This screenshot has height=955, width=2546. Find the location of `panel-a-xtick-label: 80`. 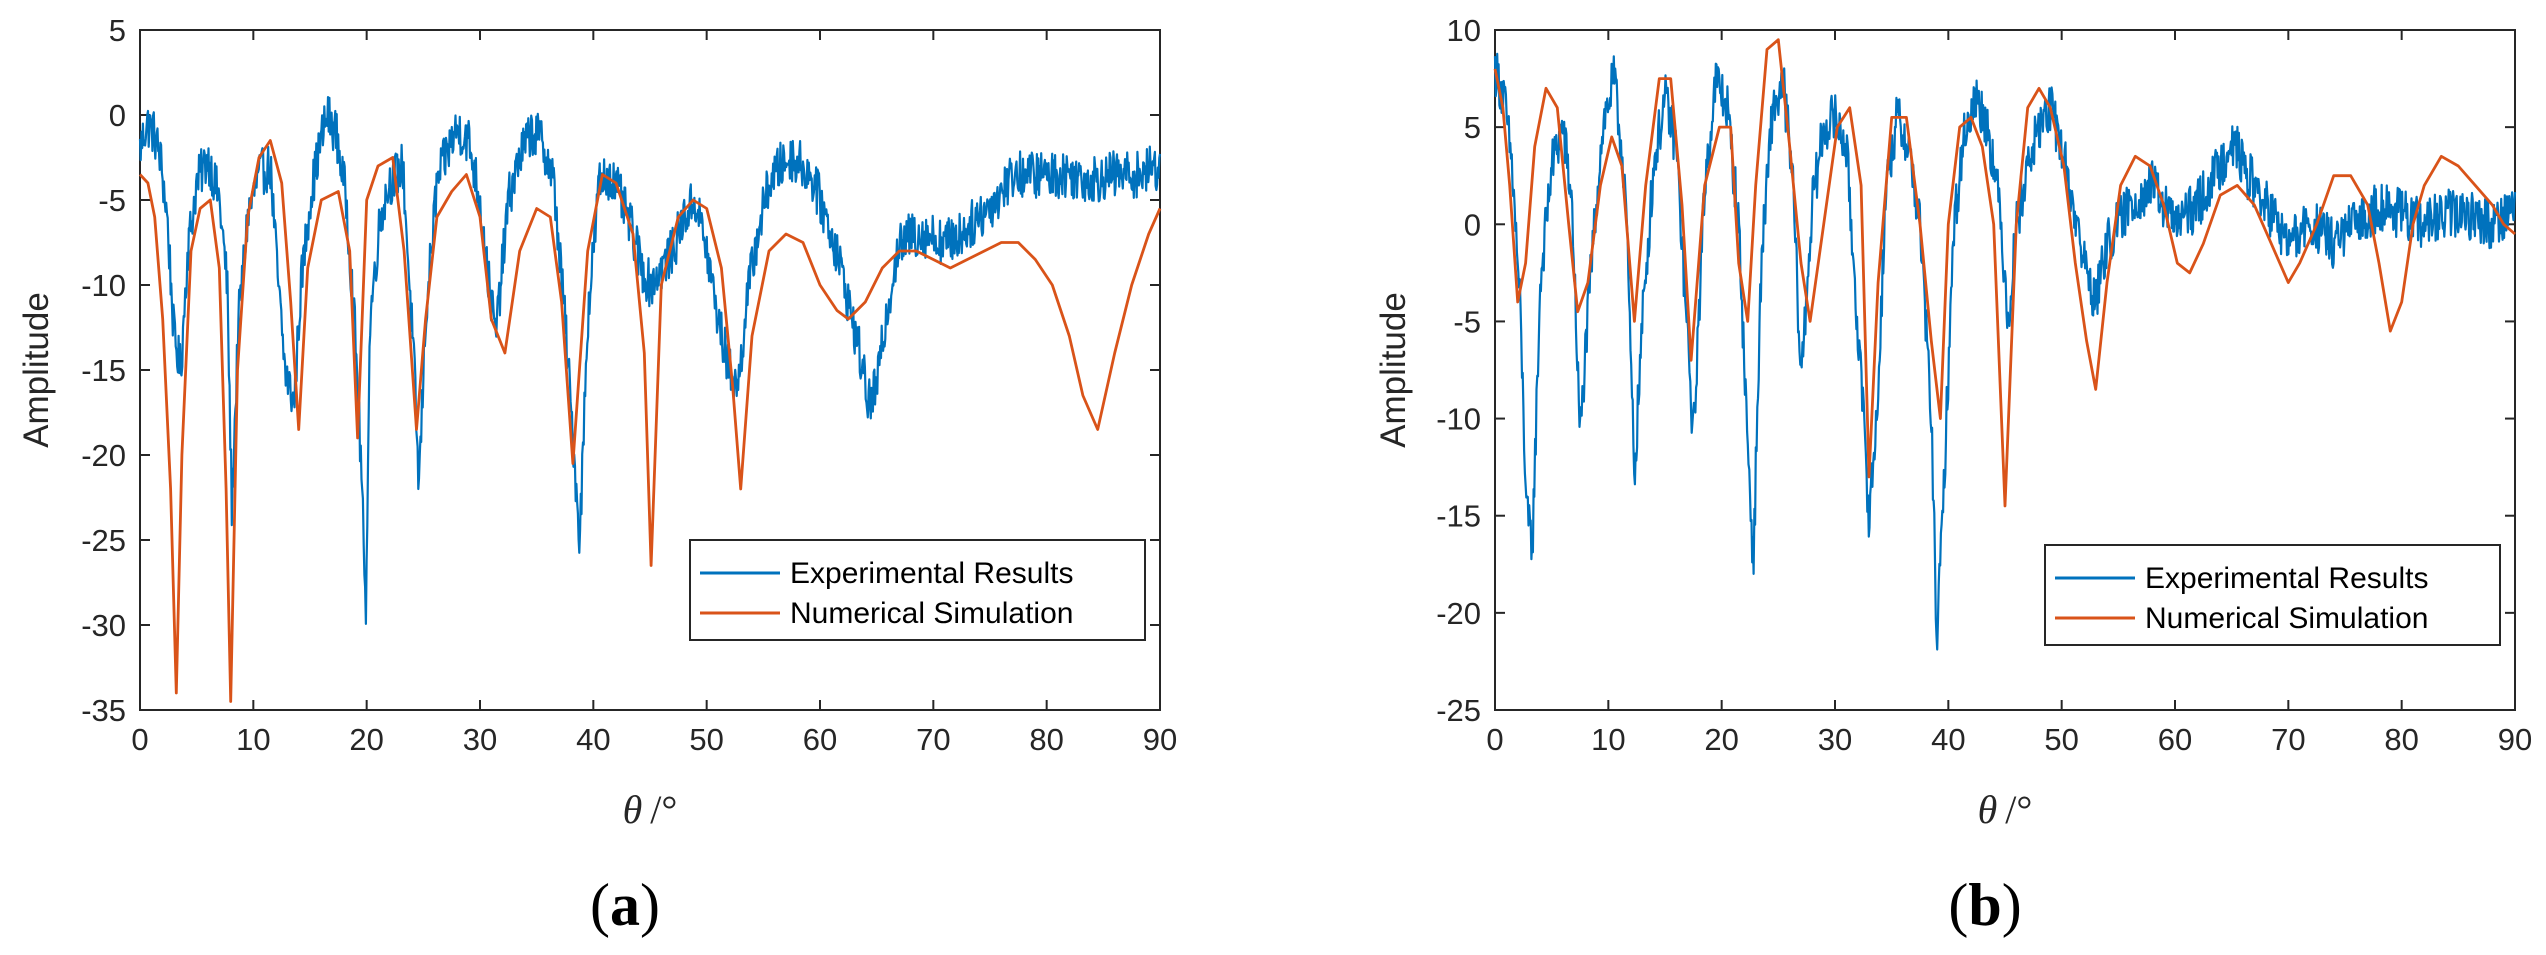

panel-a-xtick-label: 80 is located at coordinates (1046, 739).